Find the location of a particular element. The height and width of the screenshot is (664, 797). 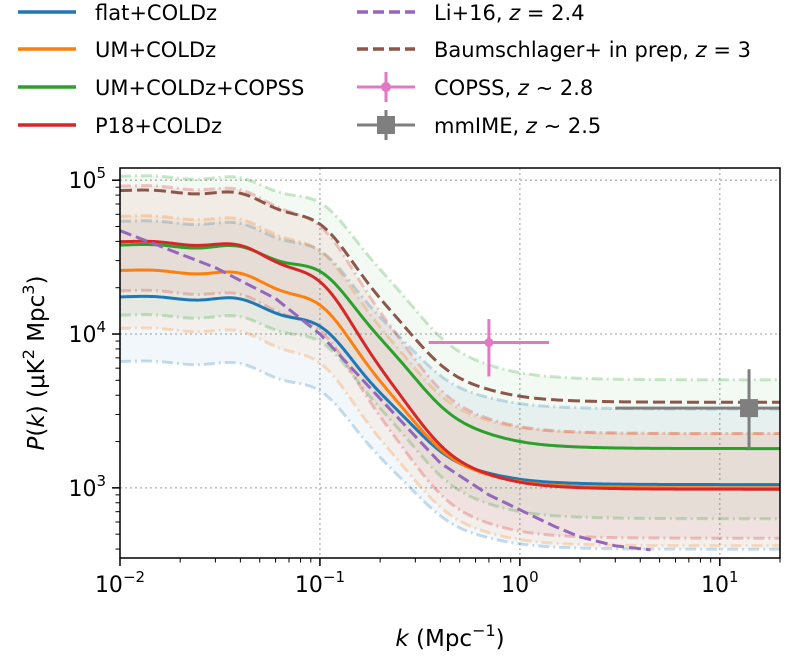

x-tick-label: 10¹ is located at coordinates (720, 583).